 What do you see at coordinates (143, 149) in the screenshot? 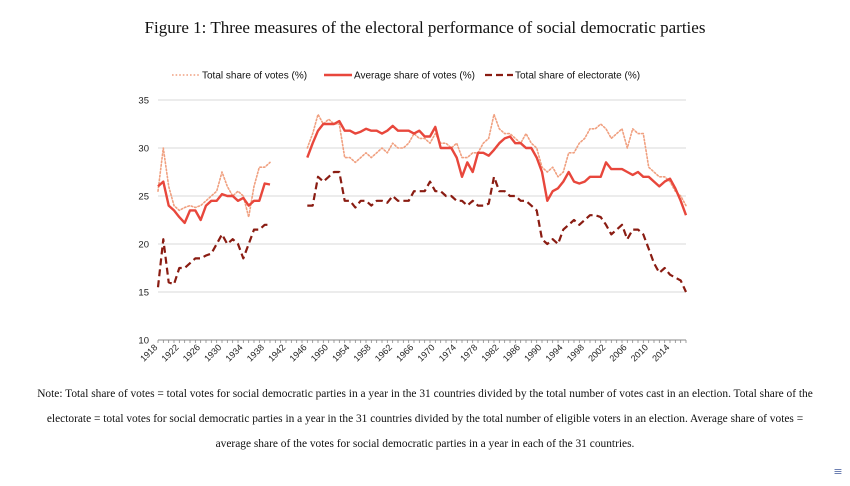
I see `y-tick-label: 30` at bounding box center [143, 149].